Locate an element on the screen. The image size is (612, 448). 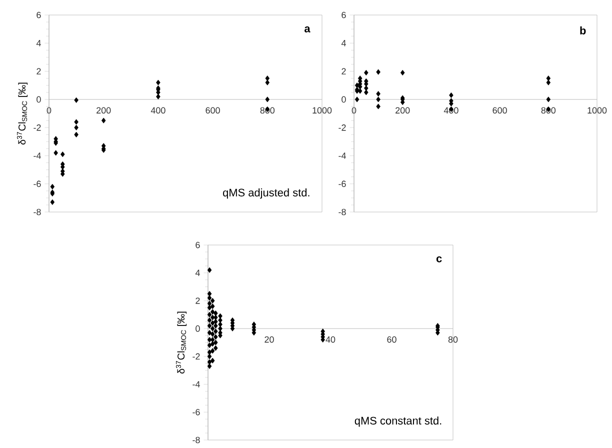
annotation: qMS constant std. is located at coordinates (398, 421).